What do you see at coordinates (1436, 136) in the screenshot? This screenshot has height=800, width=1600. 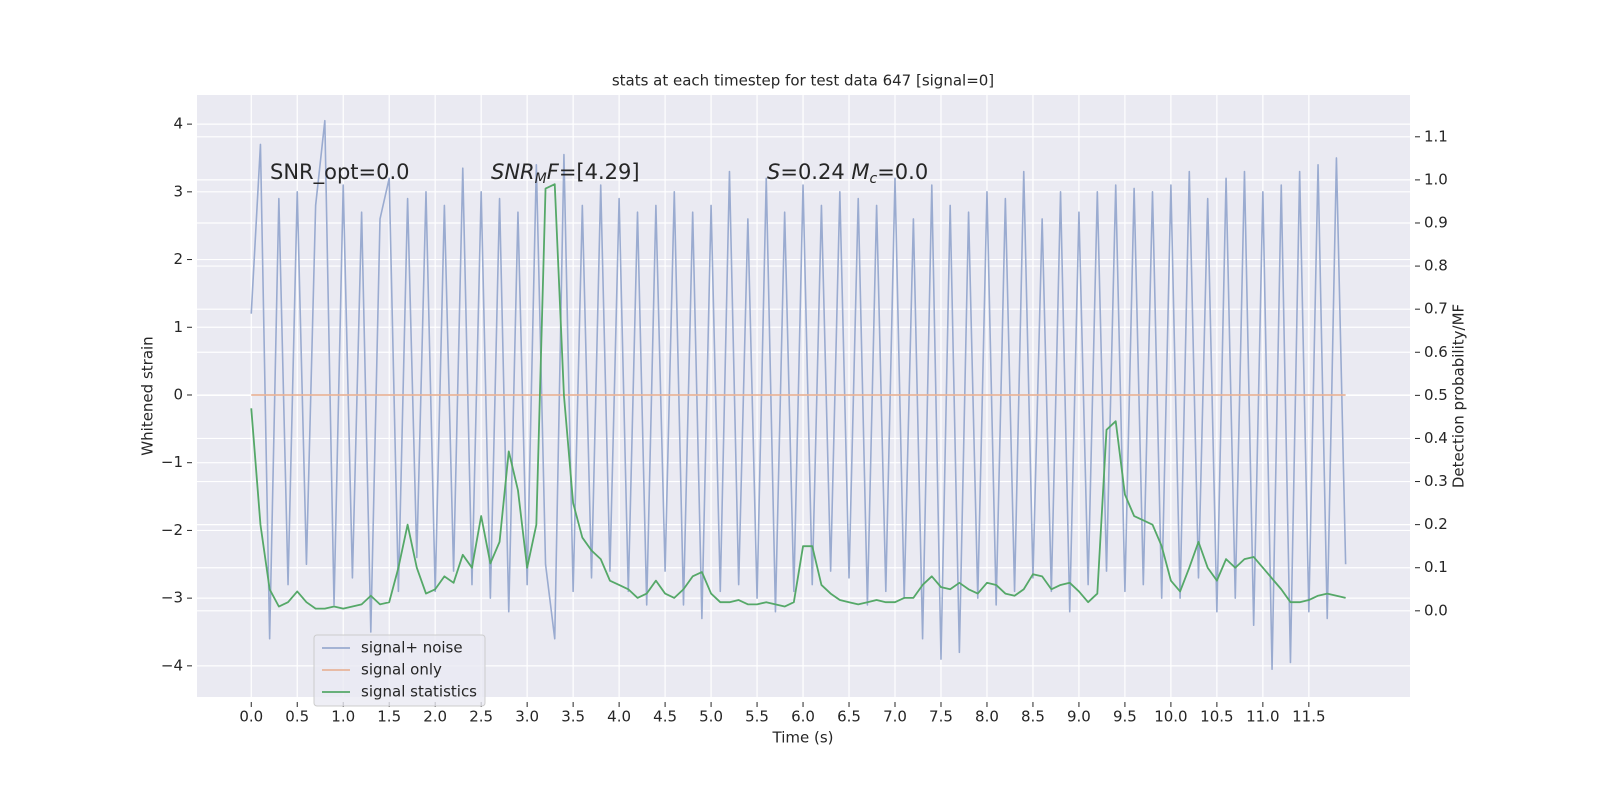 I see `y2-tick-label: 1.1` at bounding box center [1436, 136].